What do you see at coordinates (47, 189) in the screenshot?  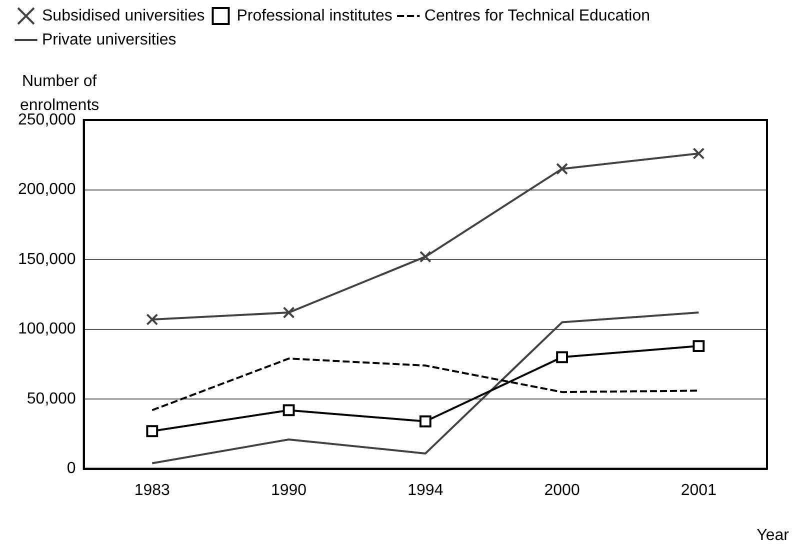 I see `y-tick-label: 200,000` at bounding box center [47, 189].